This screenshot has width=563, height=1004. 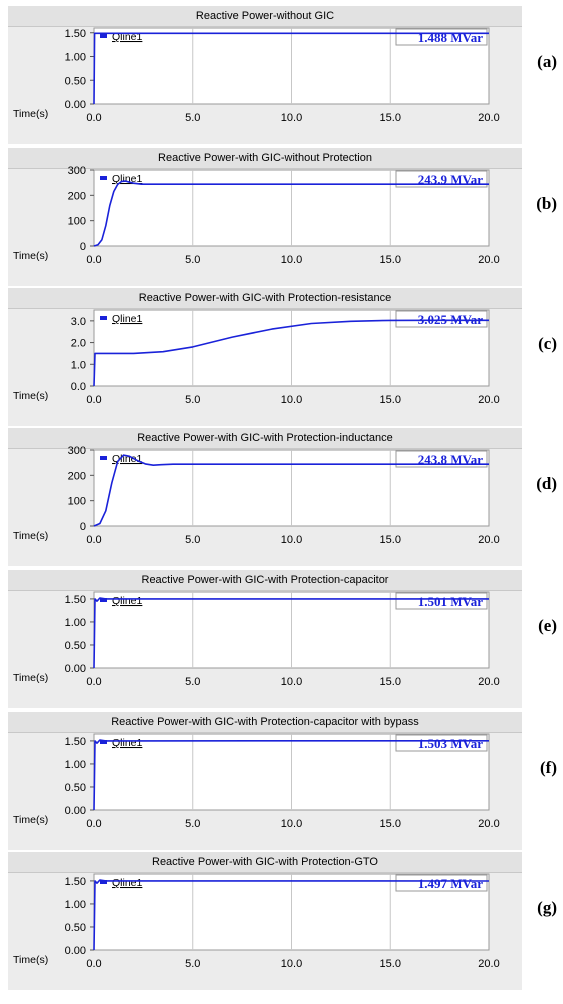 What do you see at coordinates (450, 319) in the screenshot?
I see `value-readout: 3.025 MVar` at bounding box center [450, 319].